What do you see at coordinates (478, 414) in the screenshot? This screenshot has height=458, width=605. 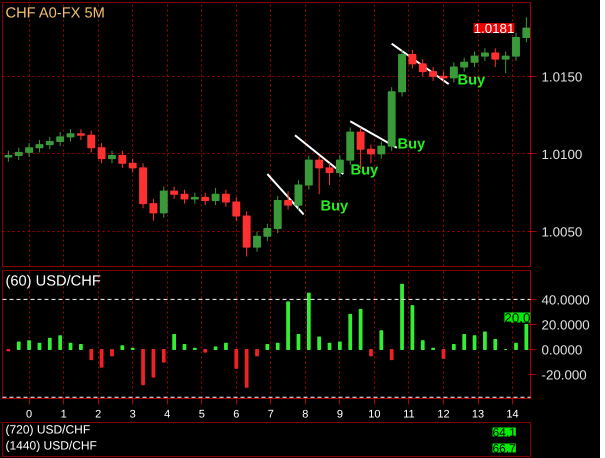 I see `x-tick-label: 13` at bounding box center [478, 414].